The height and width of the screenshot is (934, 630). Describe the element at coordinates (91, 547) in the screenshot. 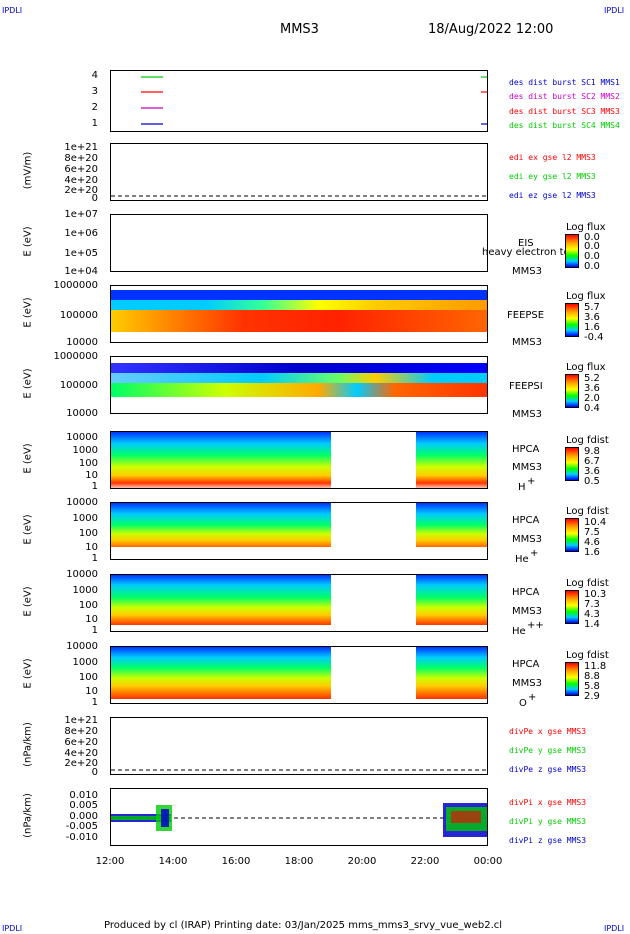

I see `hpca-he-ytick: 10` at that location.